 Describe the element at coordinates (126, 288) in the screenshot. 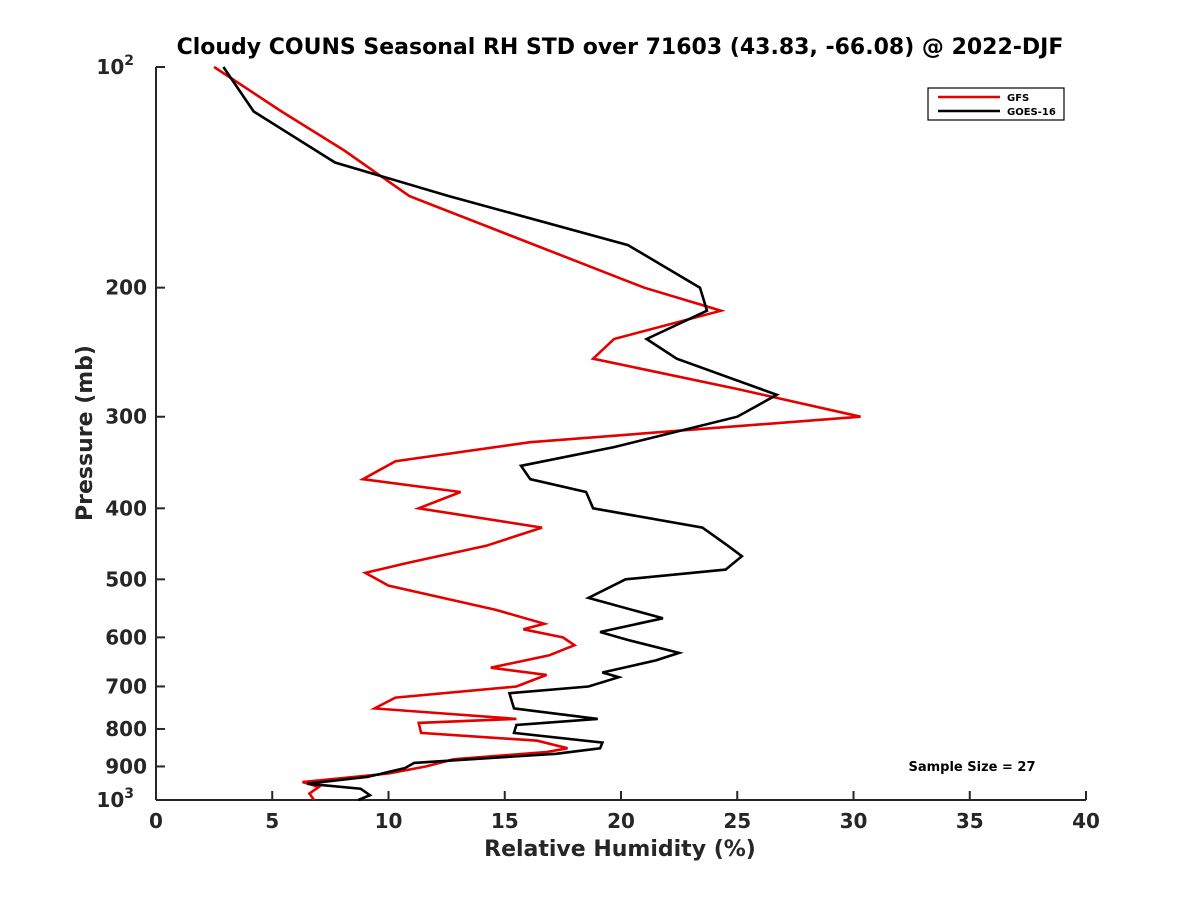

I see `y-tick-label-200: 200` at that location.